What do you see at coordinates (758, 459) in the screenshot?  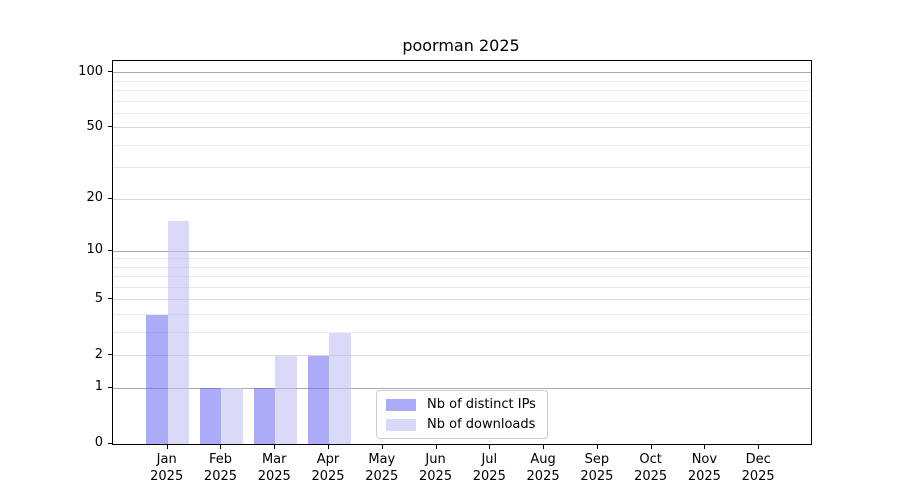 I see `x-tick-month: Dec` at bounding box center [758, 459].